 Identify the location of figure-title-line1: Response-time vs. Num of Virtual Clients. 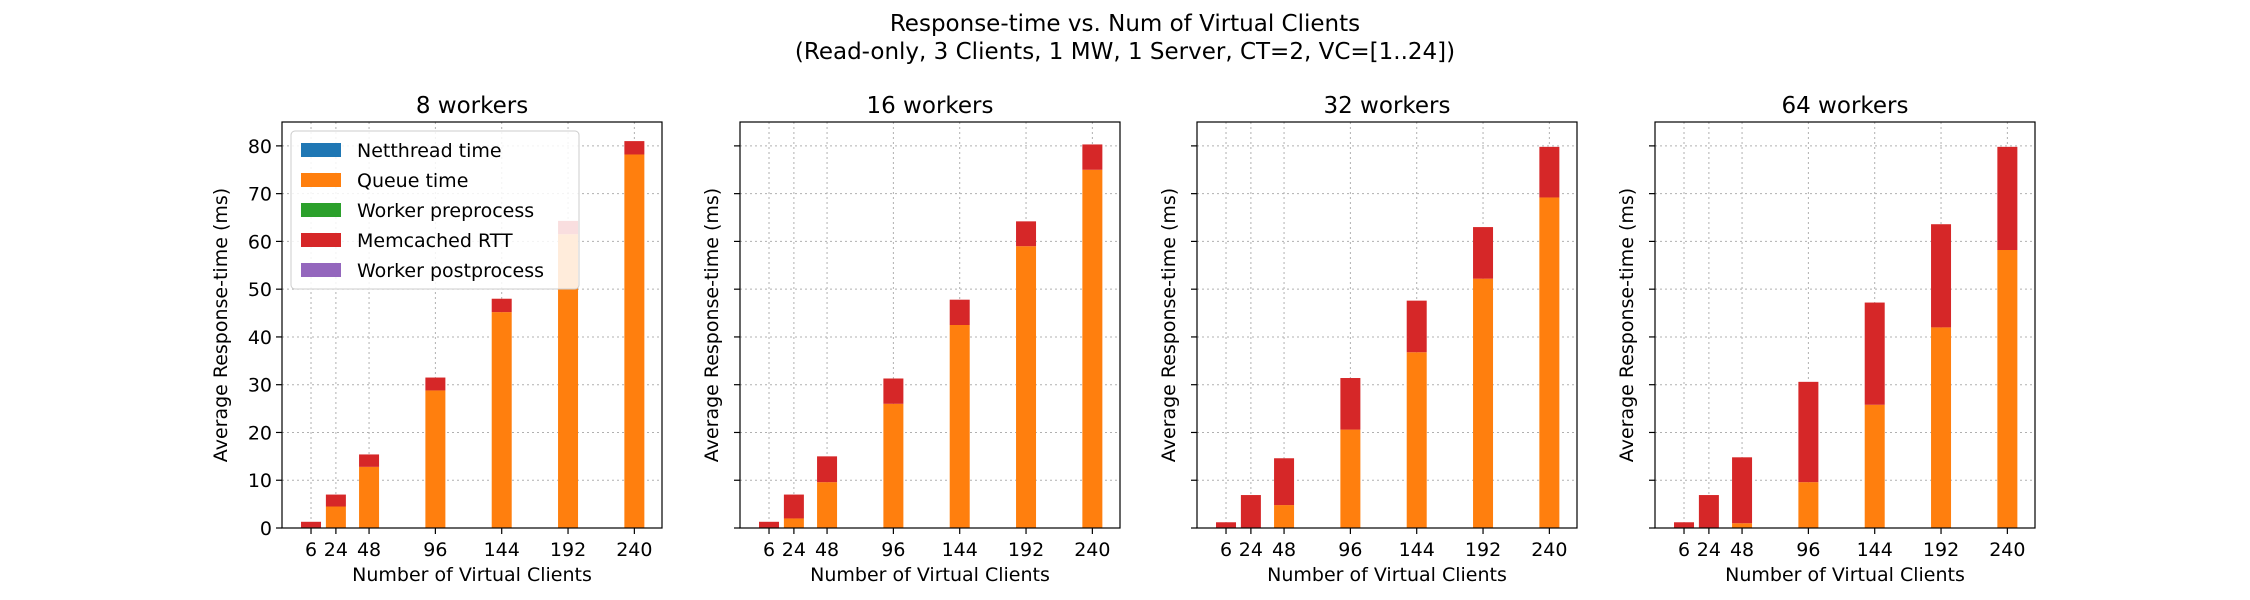
(1125, 24).